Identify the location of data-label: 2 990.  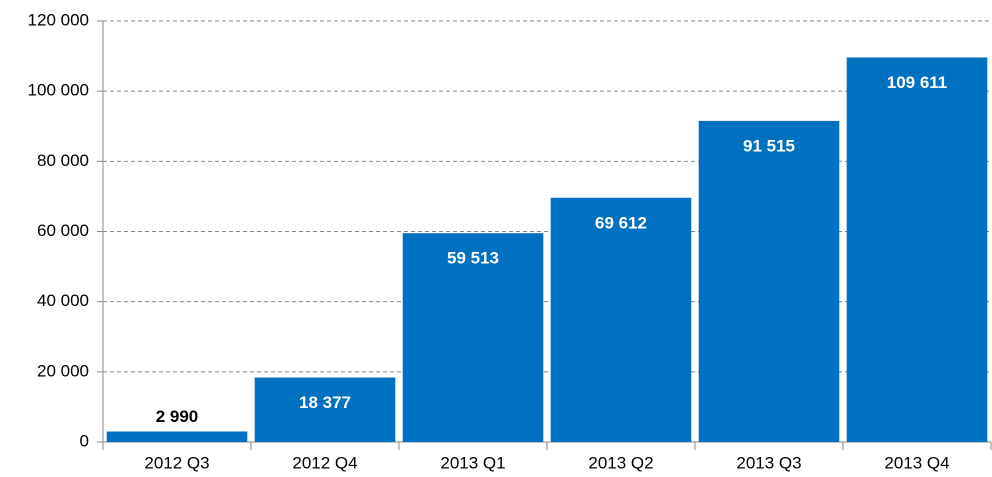
(177, 416).